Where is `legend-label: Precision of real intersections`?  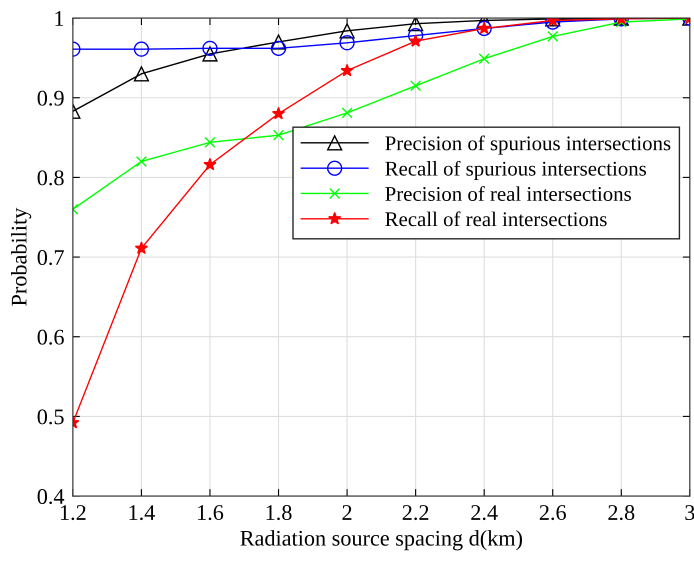 legend-label: Precision of real intersections is located at coordinates (508, 193).